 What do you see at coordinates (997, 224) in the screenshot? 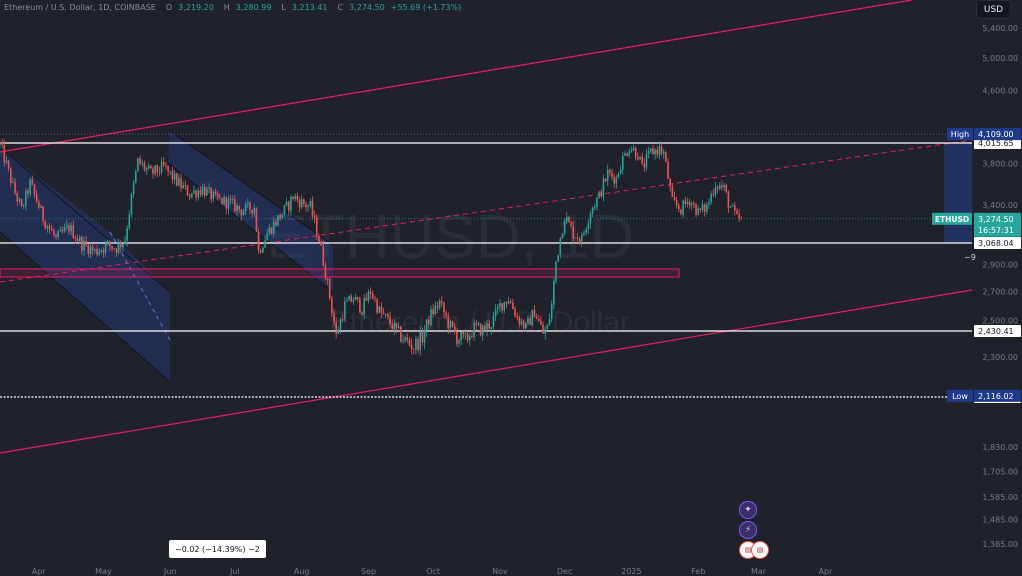
I see `last-price-tag` at bounding box center [997, 224].